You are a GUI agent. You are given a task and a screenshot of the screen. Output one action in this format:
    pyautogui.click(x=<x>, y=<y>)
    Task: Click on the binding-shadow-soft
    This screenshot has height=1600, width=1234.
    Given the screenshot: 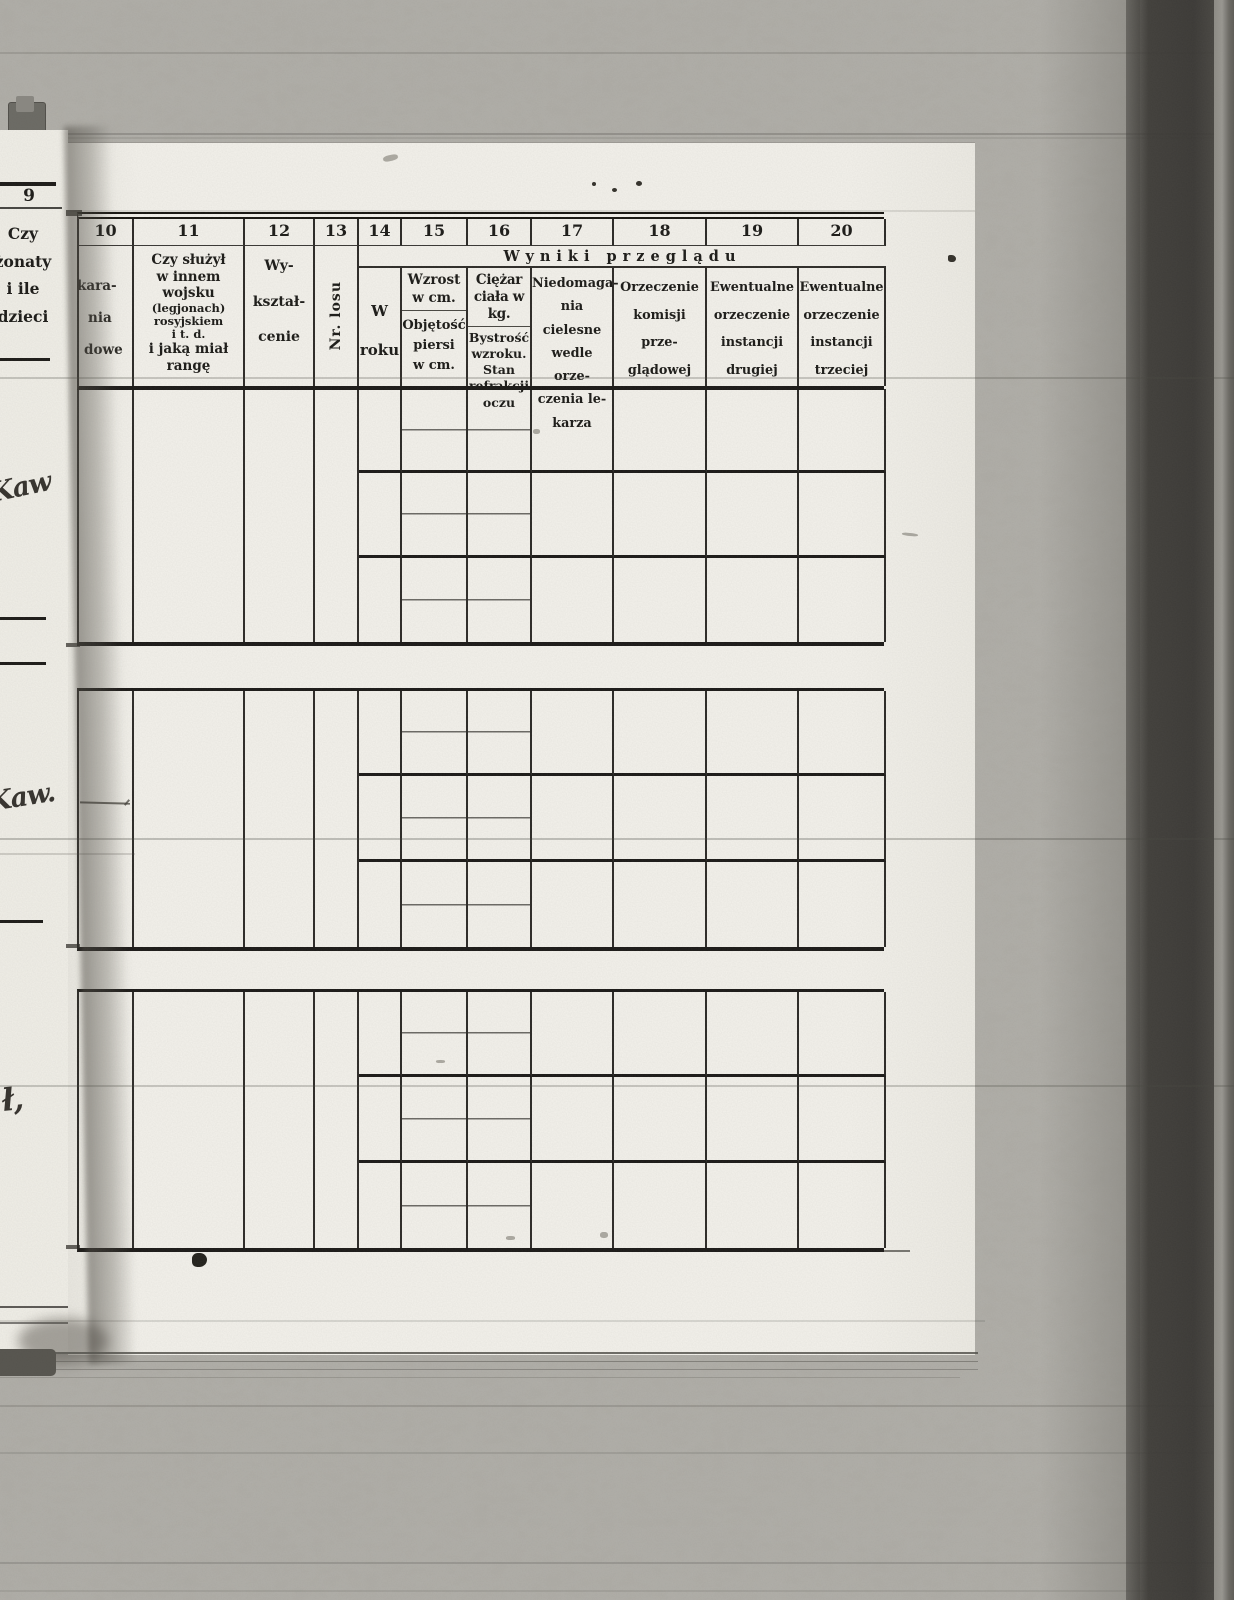 What is the action you would take?
    pyautogui.click(x=1090, y=800)
    